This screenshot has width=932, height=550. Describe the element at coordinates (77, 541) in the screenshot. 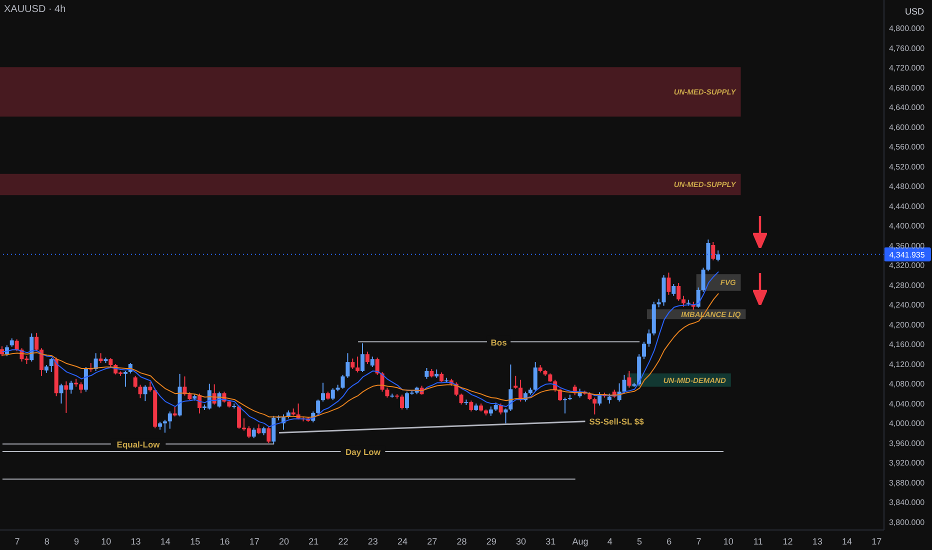

I see `x-tick-label: 9` at that location.